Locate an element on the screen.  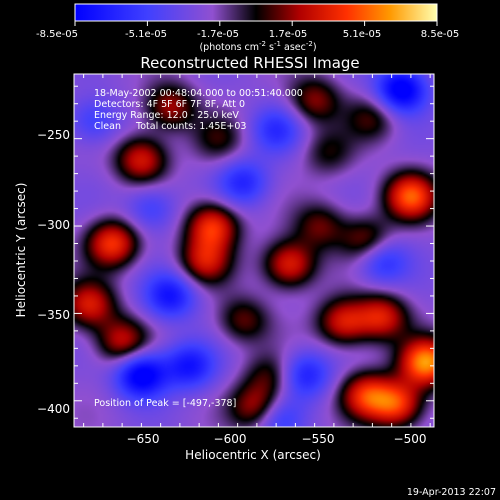
annotation-detectors: Detectors: 4F 5F 6F 7F 8F, Att 0 is located at coordinates (169, 104).